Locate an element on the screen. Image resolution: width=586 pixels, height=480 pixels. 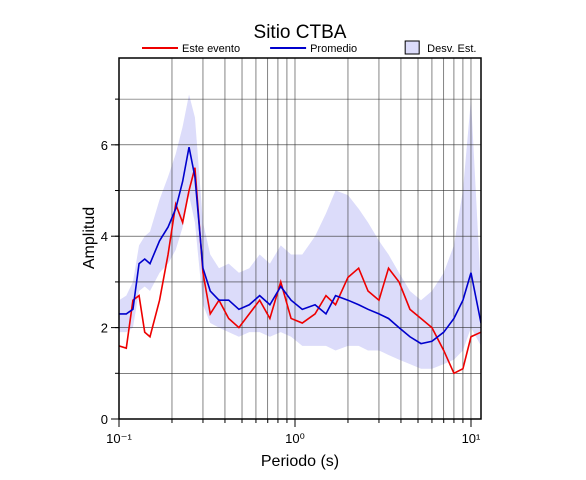
x-axis-label: Periodo (s) is located at coordinates (300, 461).